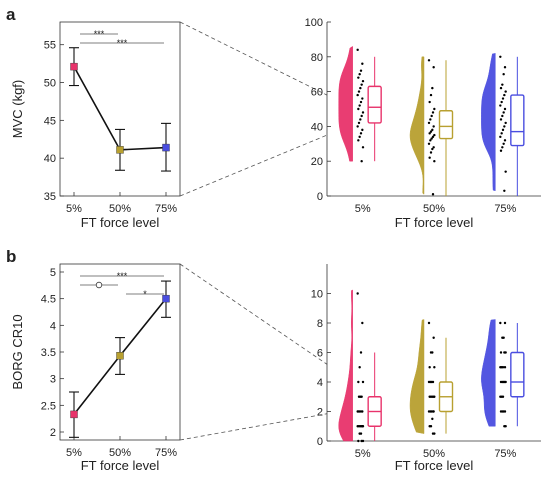 This screenshot has width=550, height=481. Describe the element at coordinates (50, 46) in the screenshot. I see `y-tick-label: 55` at that location.